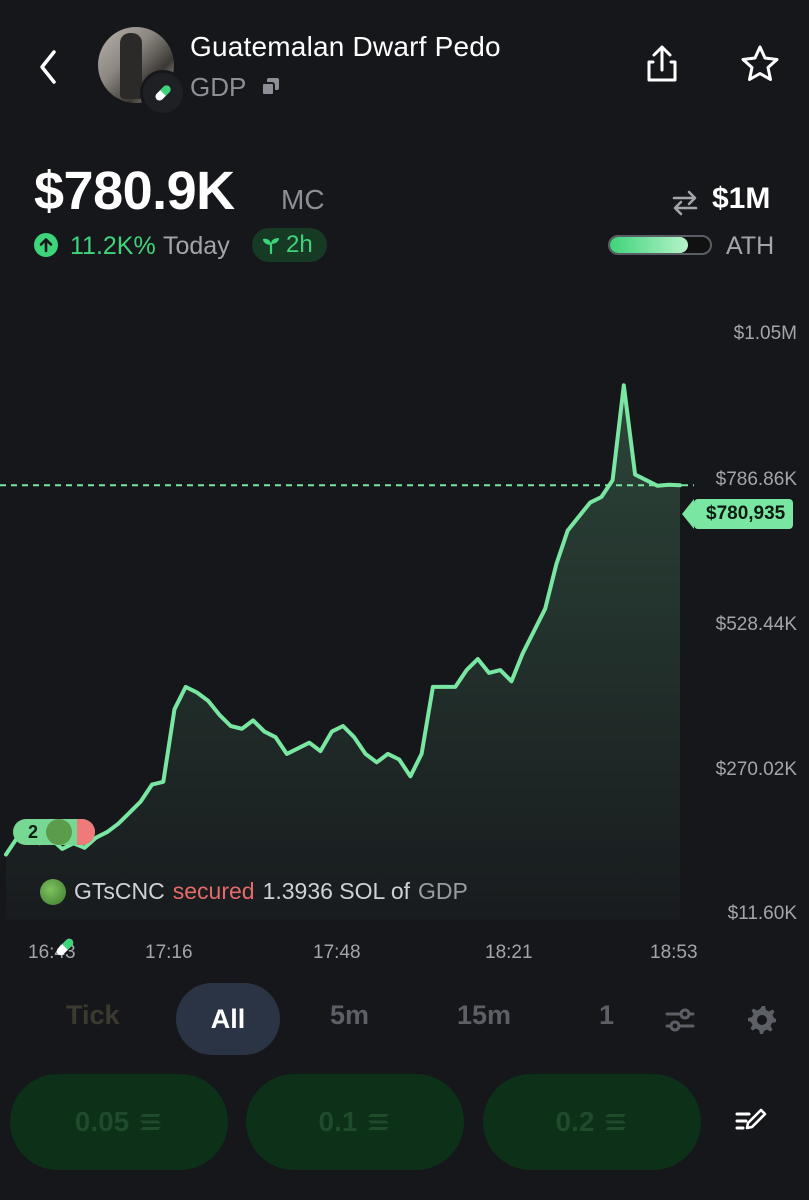 The width and height of the screenshot is (809, 1200). What do you see at coordinates (228, 1019) in the screenshot?
I see `tab-all: All` at bounding box center [228, 1019].